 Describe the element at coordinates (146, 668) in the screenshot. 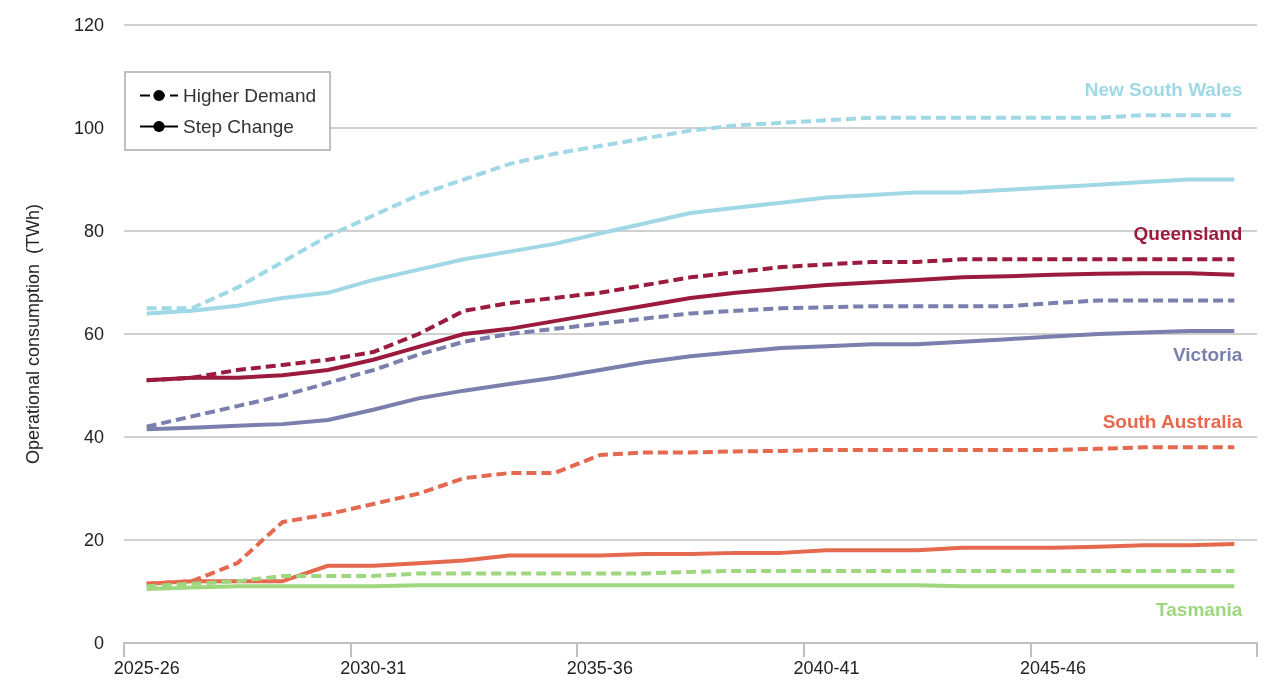

I see `x-tick-label: 2025-26` at that location.